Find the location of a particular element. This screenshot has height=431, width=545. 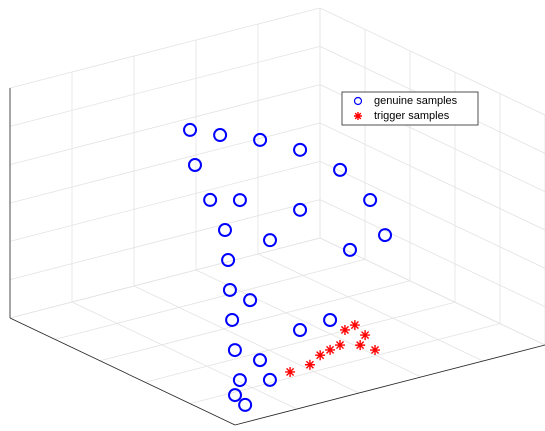

legend-label: trigger samples is located at coordinates (412, 116).